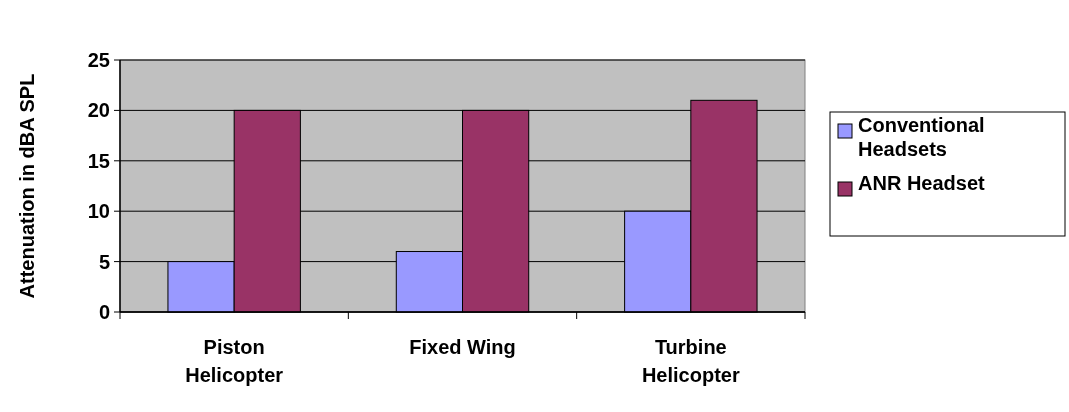 Image resolution: width=1069 pixels, height=412 pixels. What do you see at coordinates (104, 261) in the screenshot?
I see `y-tick-label: 5` at bounding box center [104, 261].